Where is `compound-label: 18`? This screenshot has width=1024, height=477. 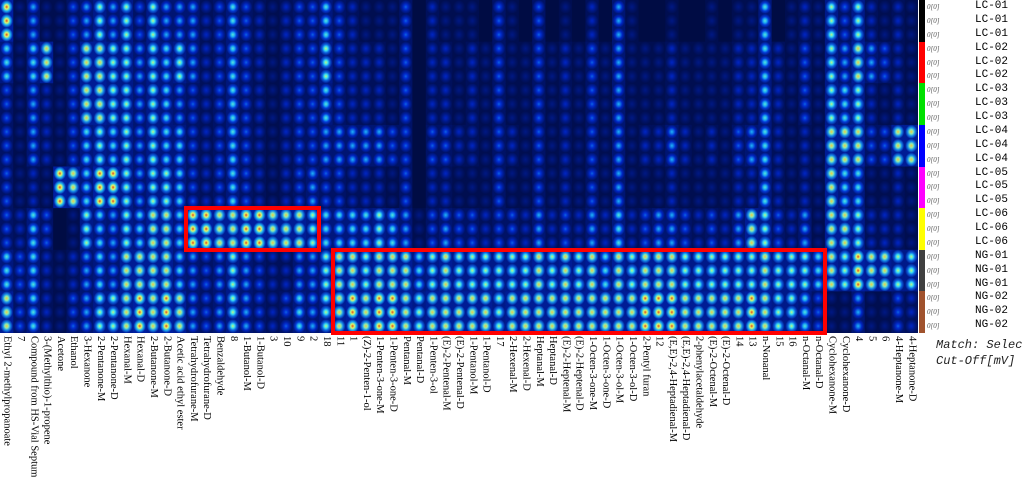
compound-label: 18 is located at coordinates (326, 341).